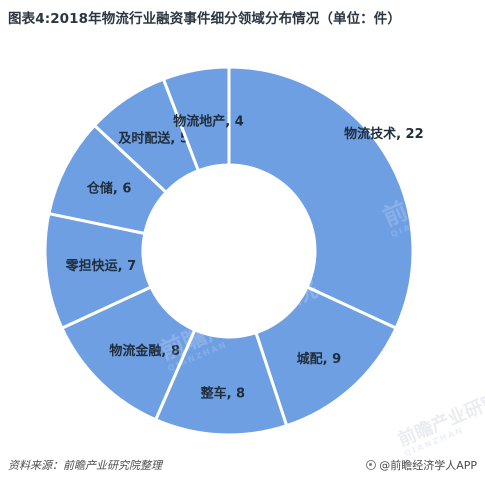 This screenshot has width=485, height=483. Describe the element at coordinates (319, 359) in the screenshot. I see `slice-label-2: 城配, 9` at that location.